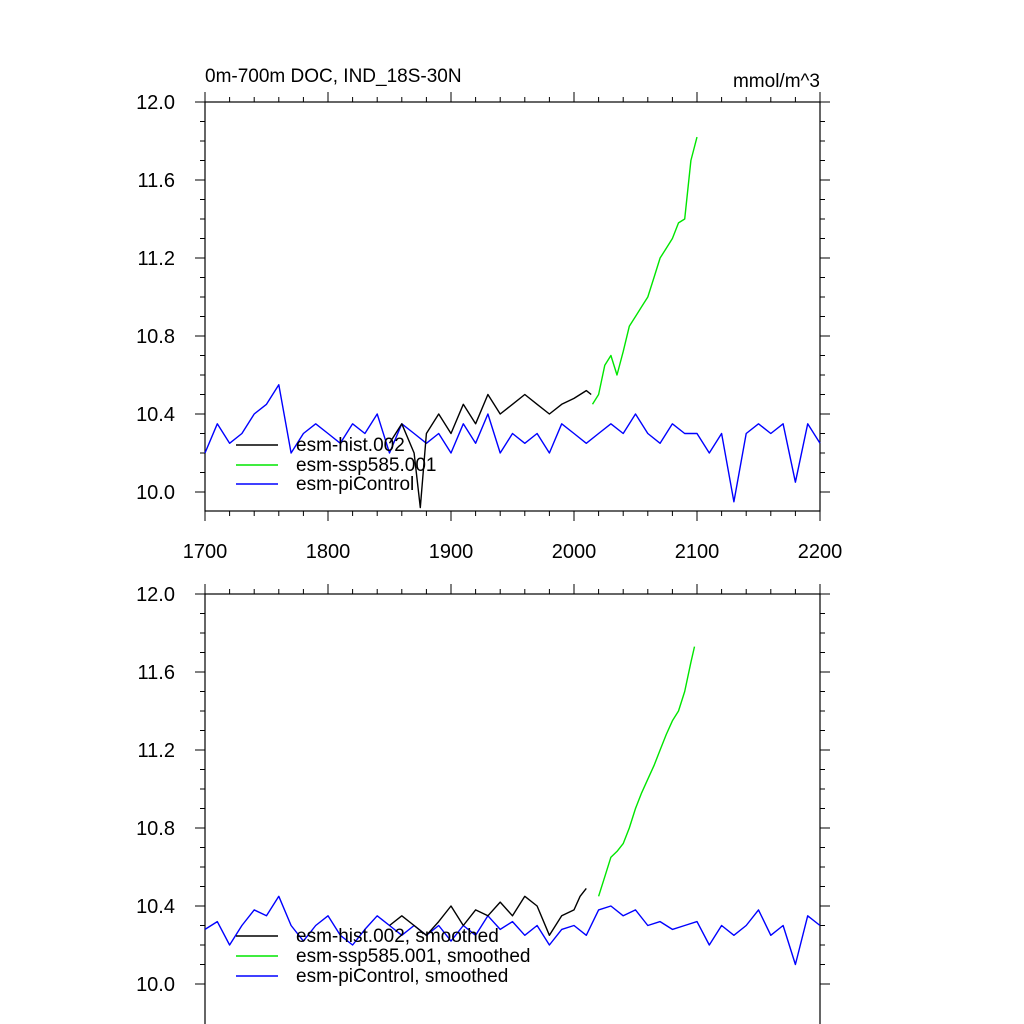 This screenshot has width=1024, height=1024. I want to click on legend-label: esm-hist.002, so click(350, 445).